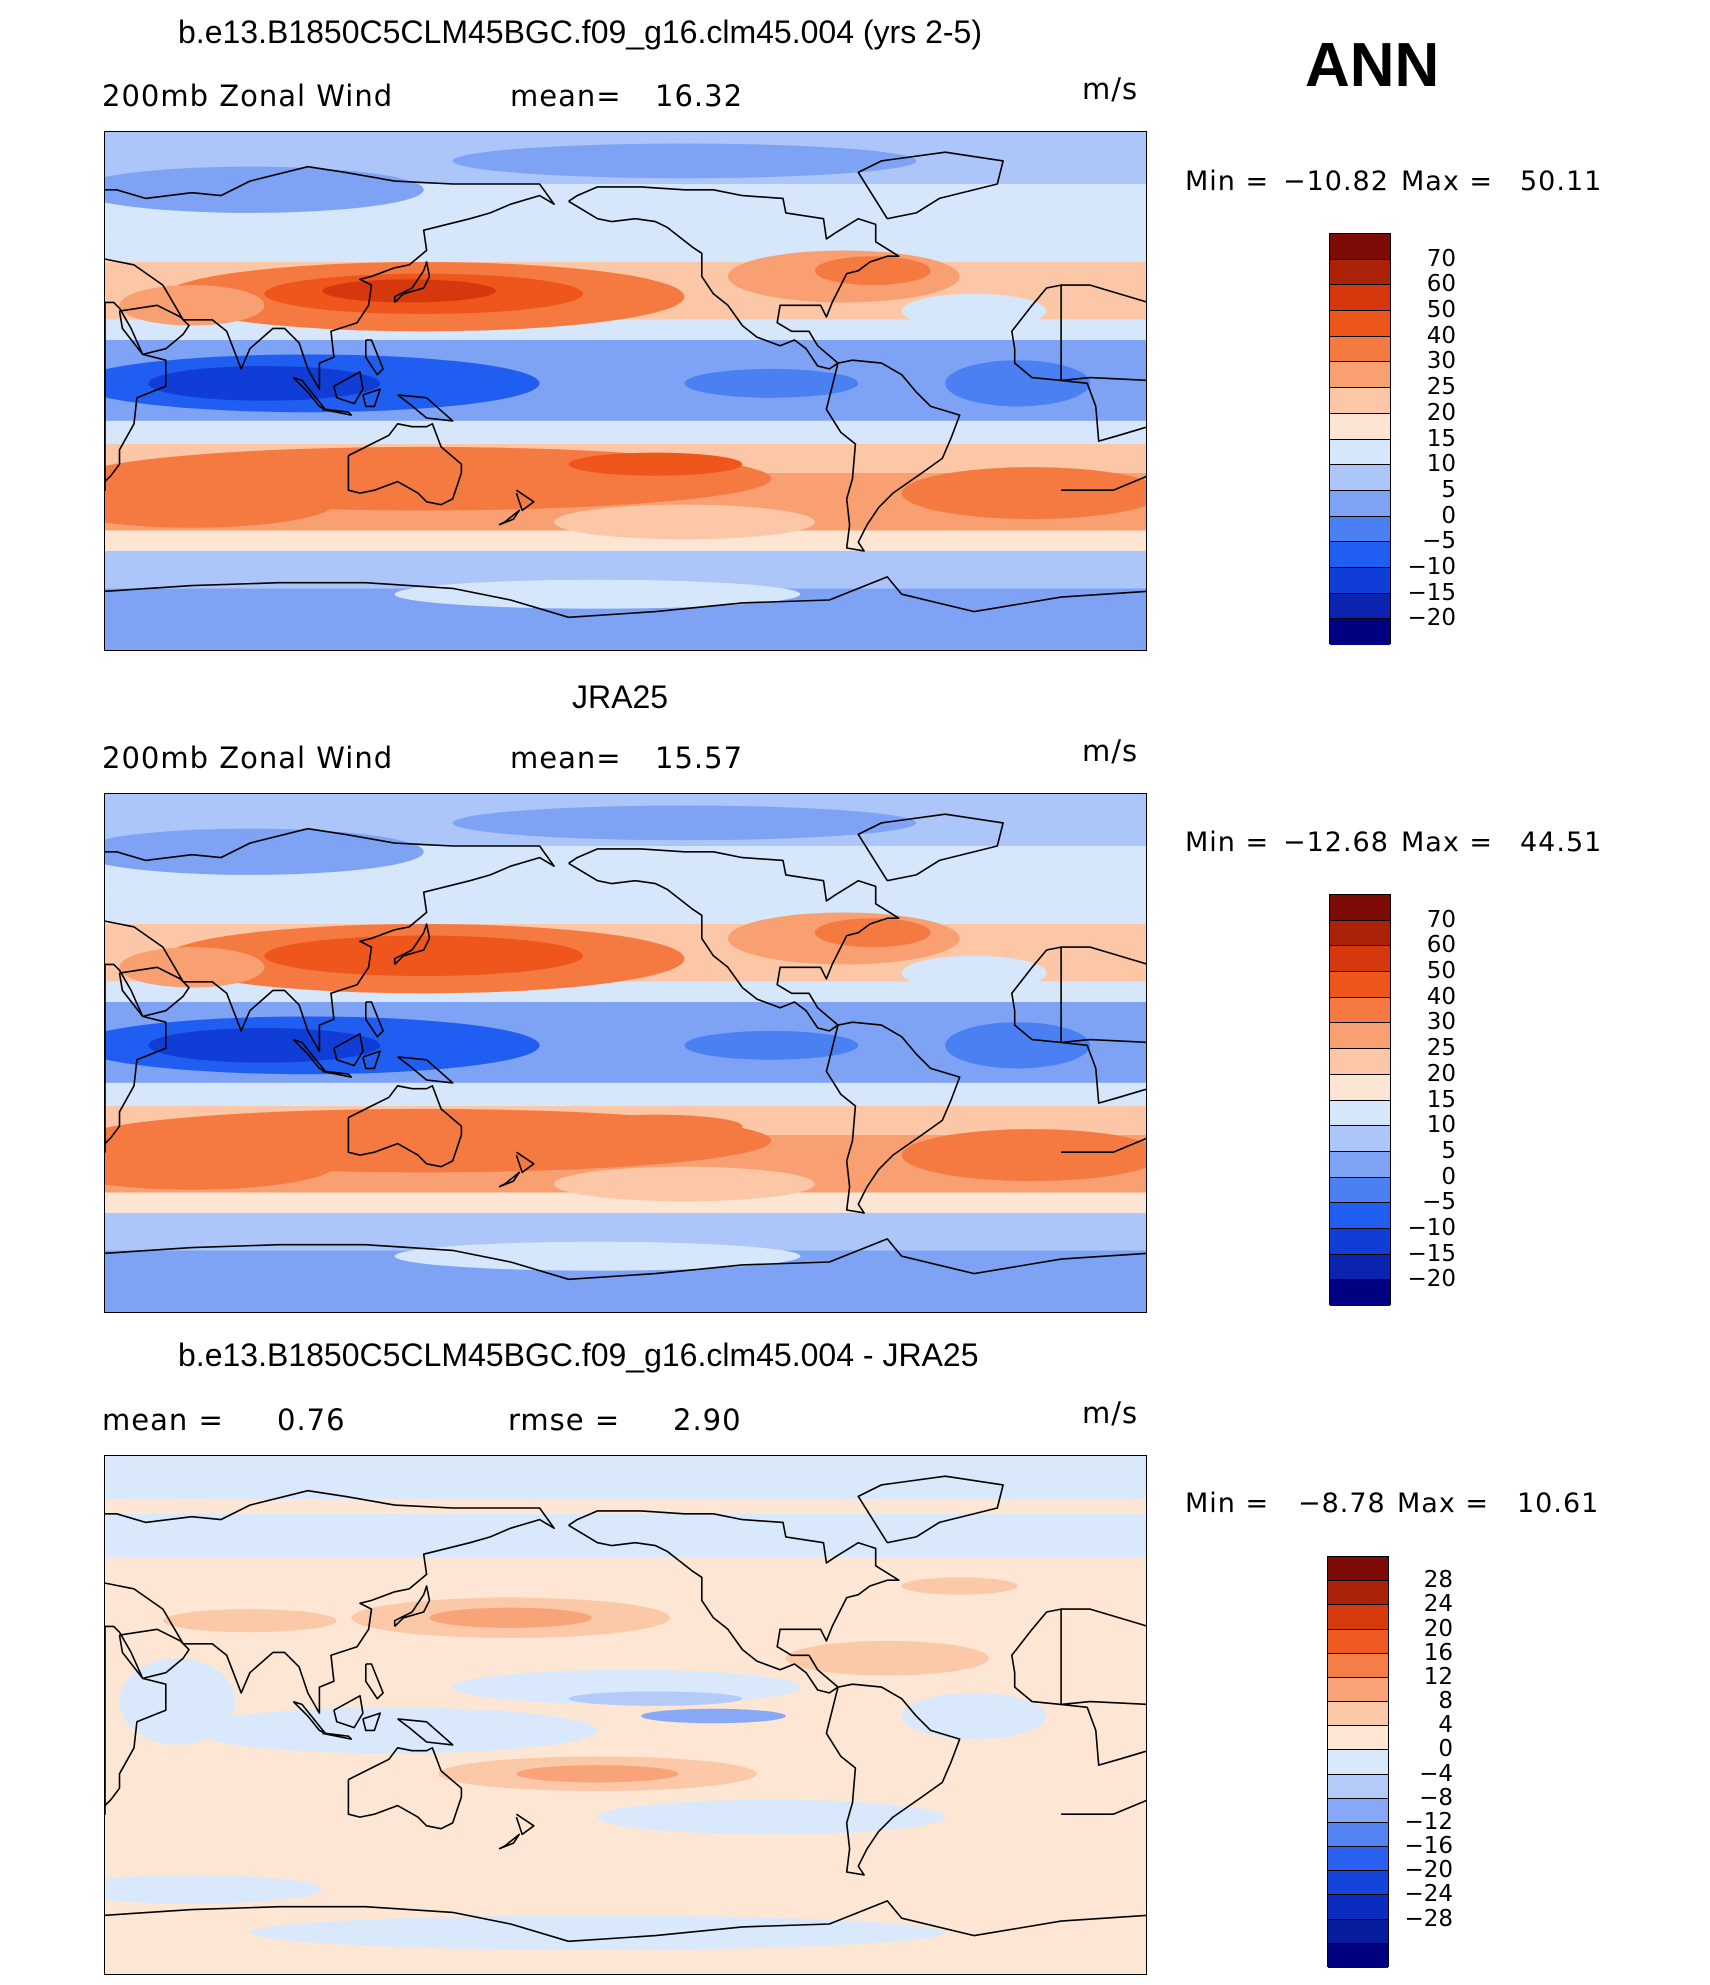 Image resolution: width=1710 pixels, height=1985 pixels. Describe the element at coordinates (1336, 842) in the screenshot. I see `panel2-min-value: −12.68` at that location.